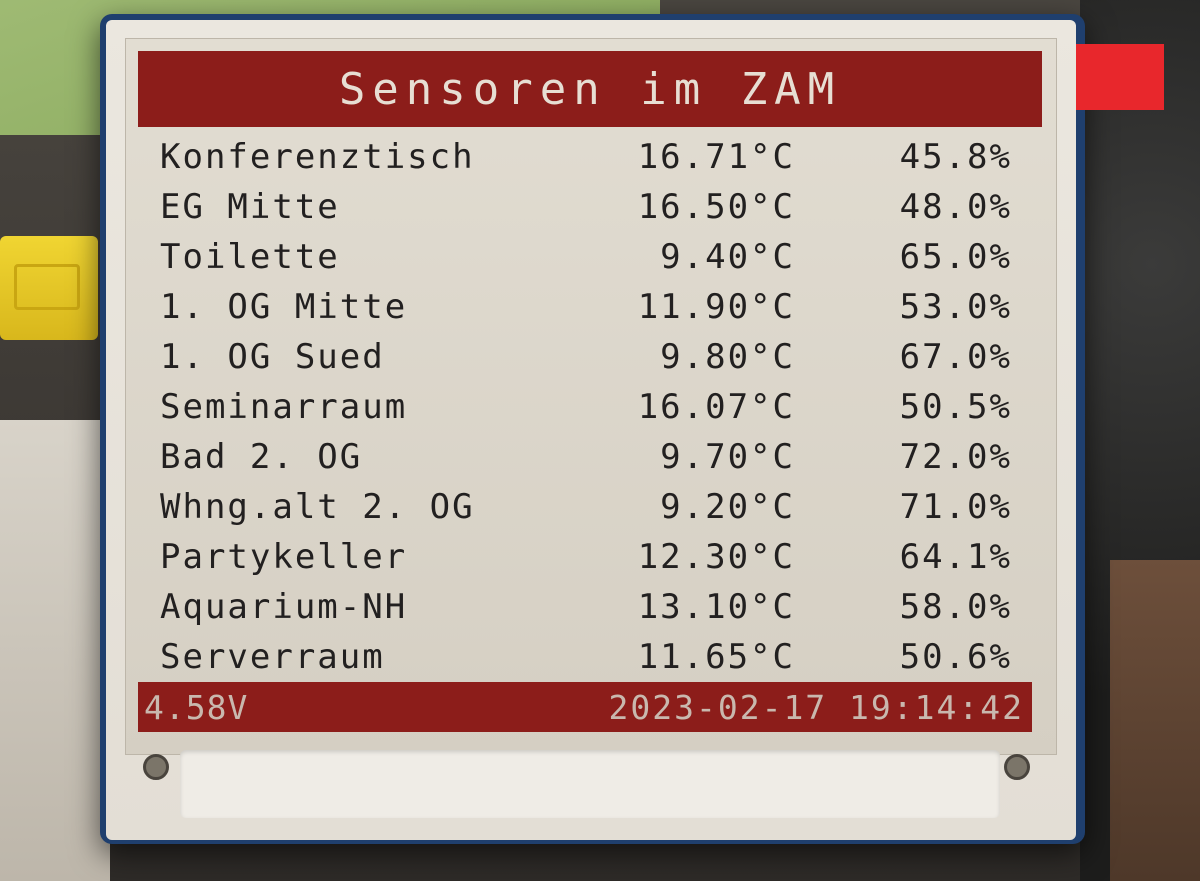 This screenshot has width=1200, height=881. What do you see at coordinates (600, 612) in the screenshot?
I see `sensor-row: Aquarium-NH 13.10°C 58.0%` at bounding box center [600, 612].